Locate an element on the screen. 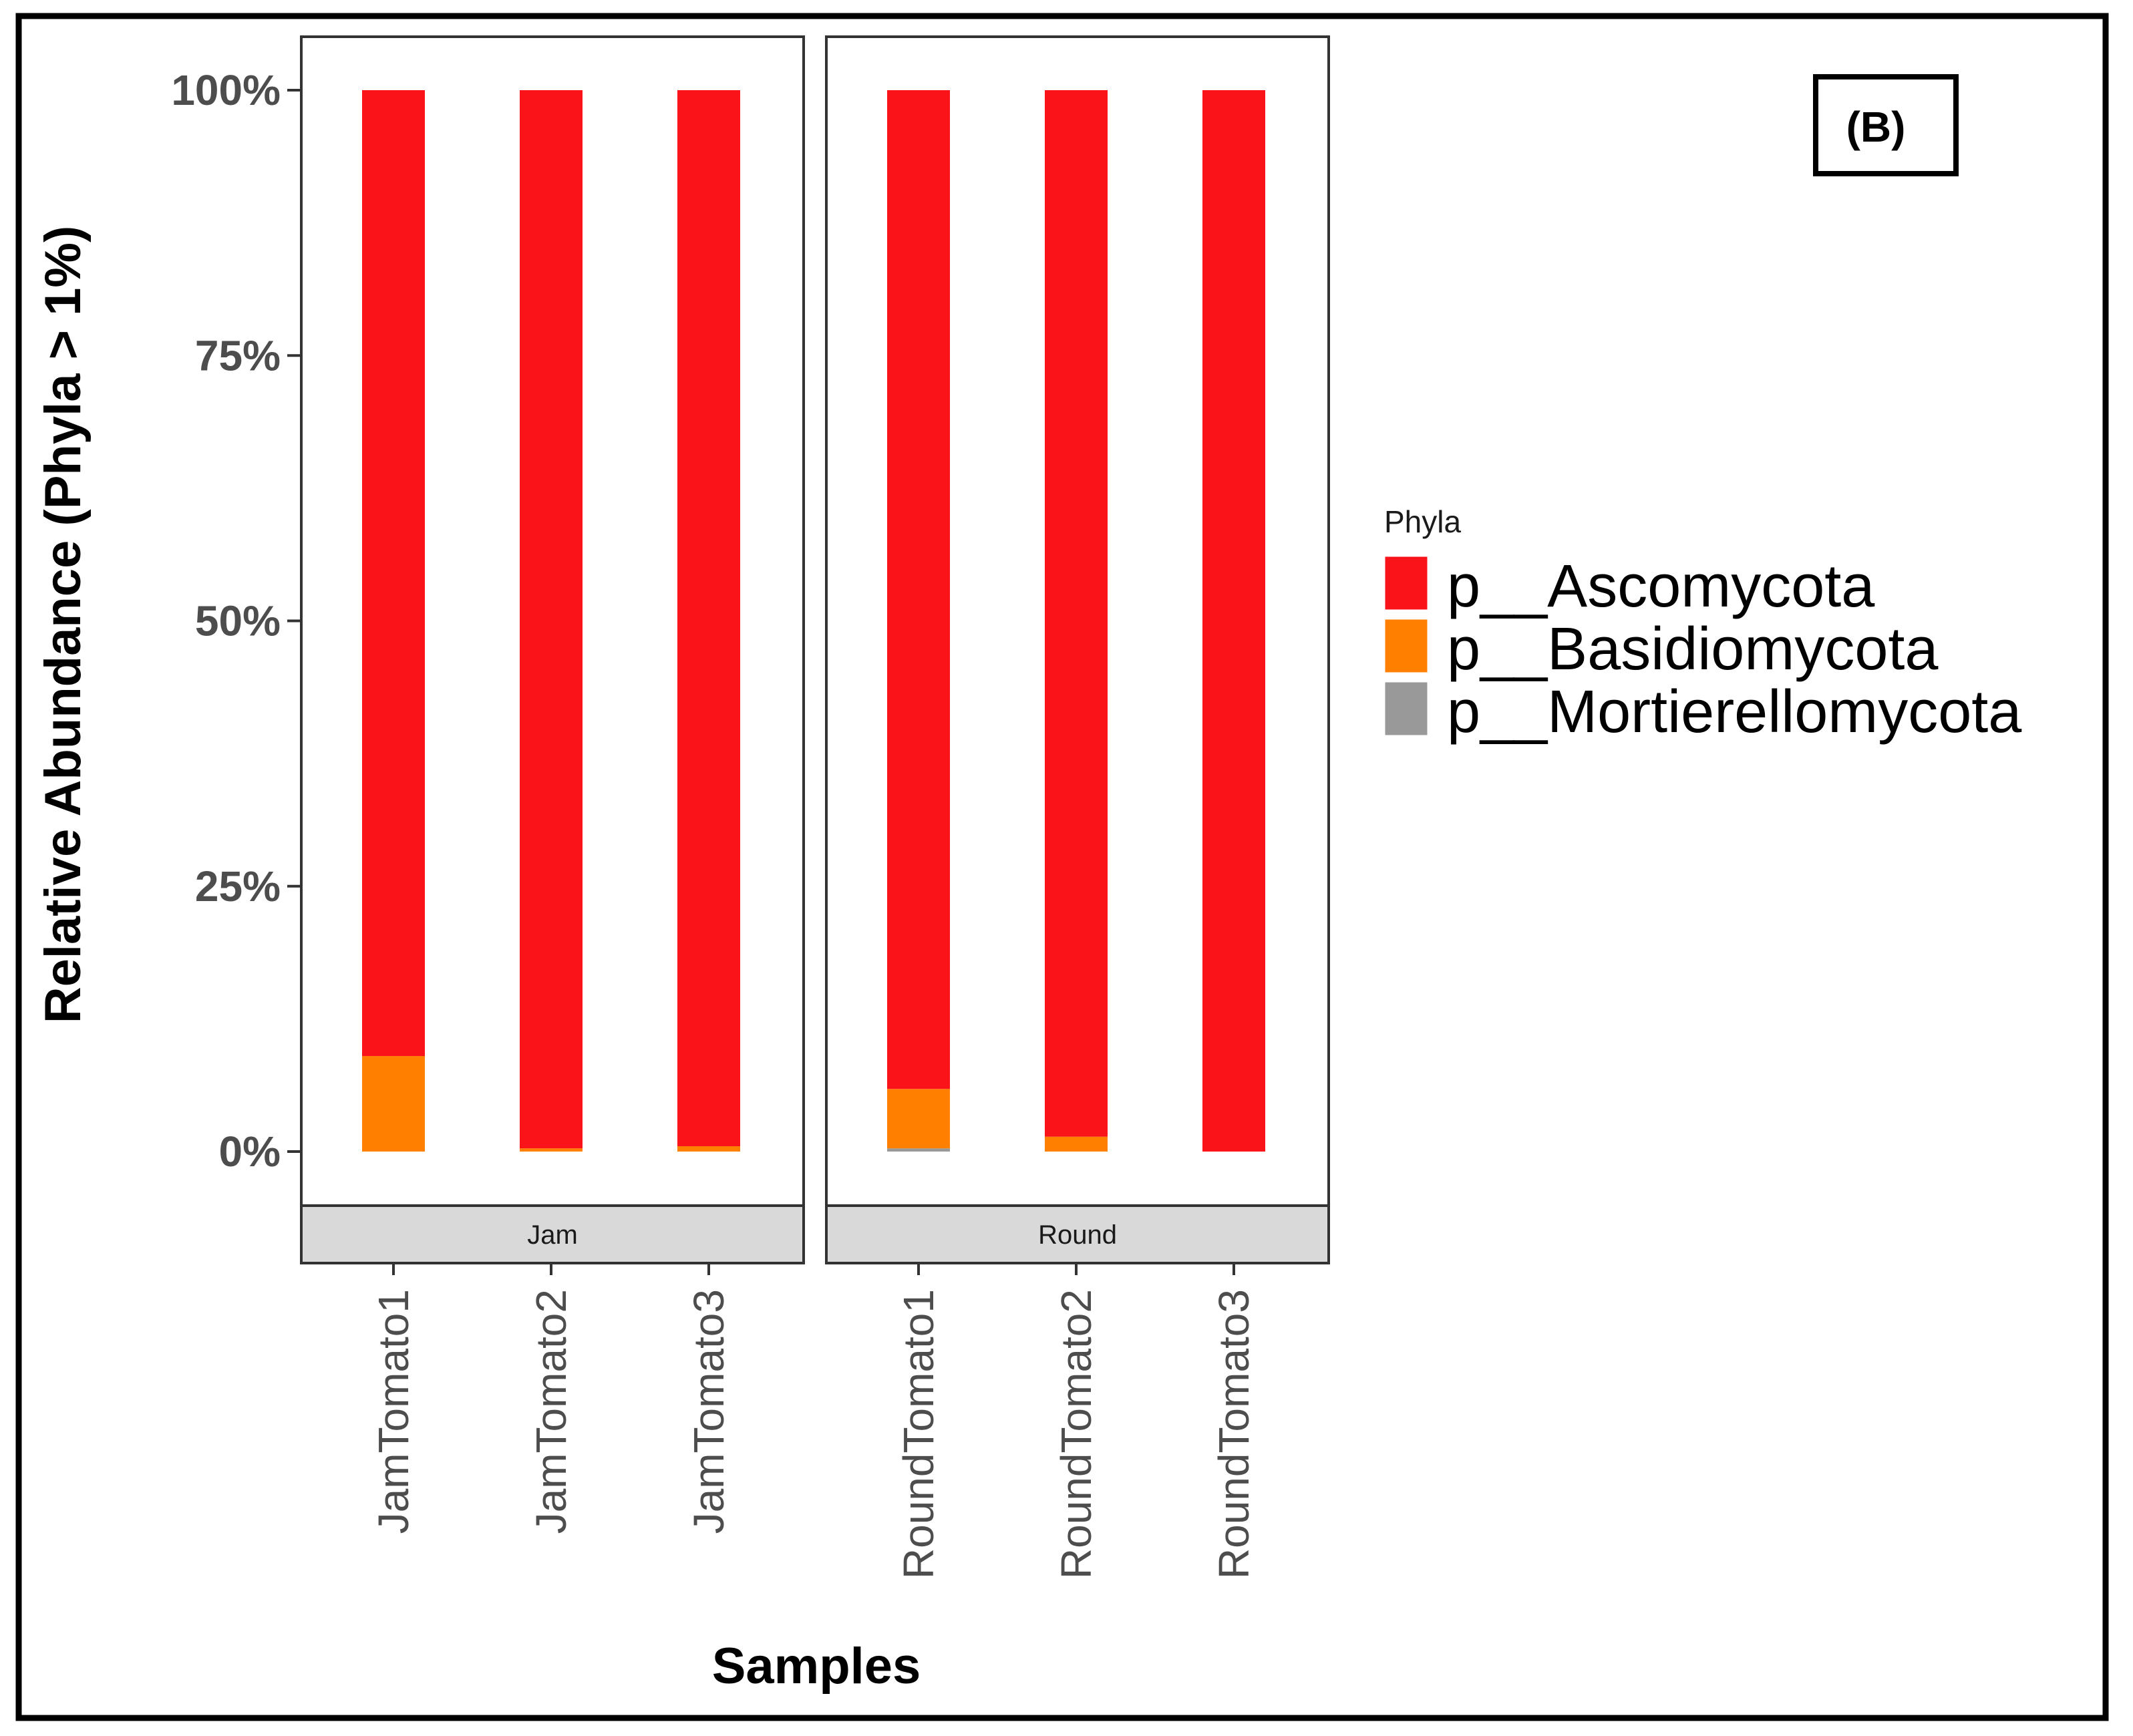 Image resolution: width=2133 pixels, height=1736 pixels. bar-segment-RoundTomato1-p-ascomycota is located at coordinates (918, 589).